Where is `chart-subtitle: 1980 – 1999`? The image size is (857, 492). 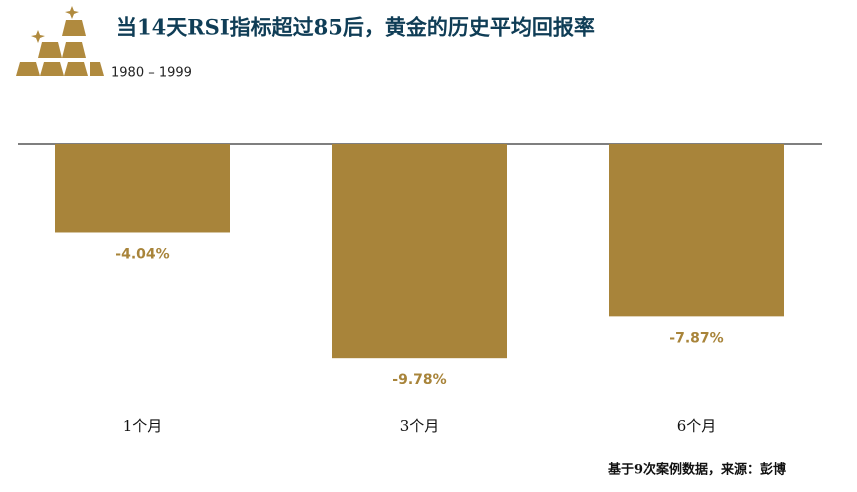
chart-subtitle: 1980 – 1999 is located at coordinates (151, 73).